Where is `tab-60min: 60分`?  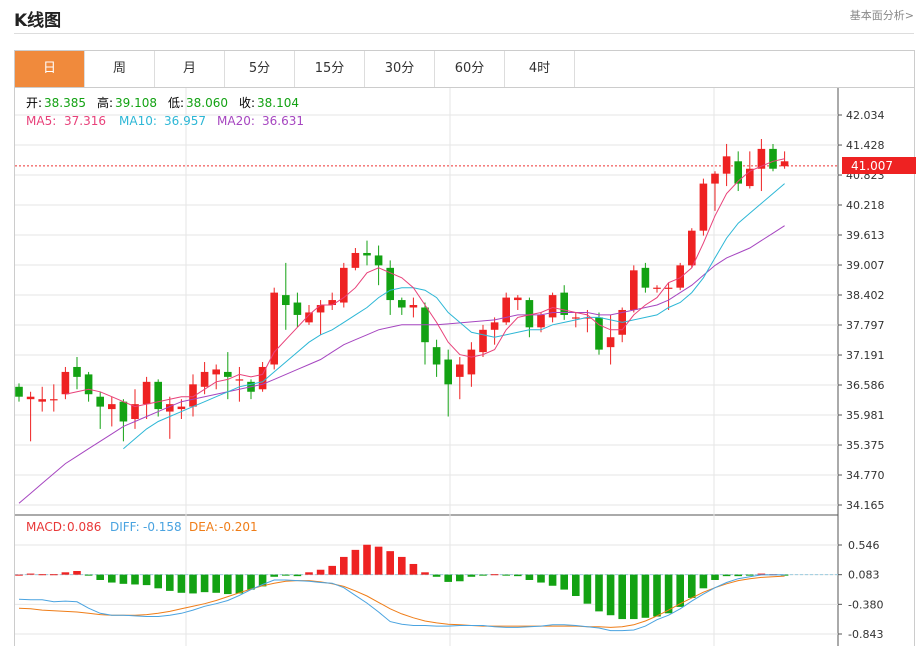 tab-60min: 60分 is located at coordinates (470, 69).